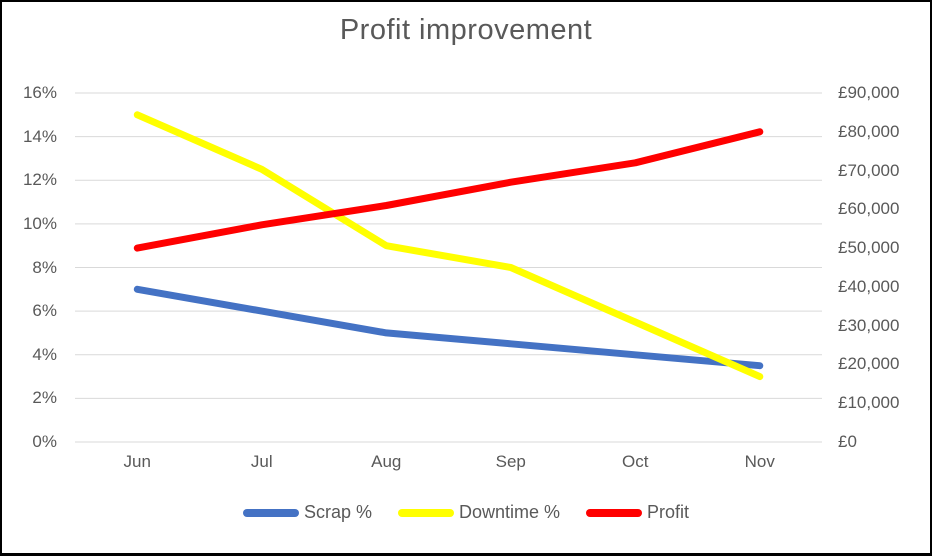  What do you see at coordinates (869, 170) in the screenshot?
I see `right-axis-tick: £70,000` at bounding box center [869, 170].